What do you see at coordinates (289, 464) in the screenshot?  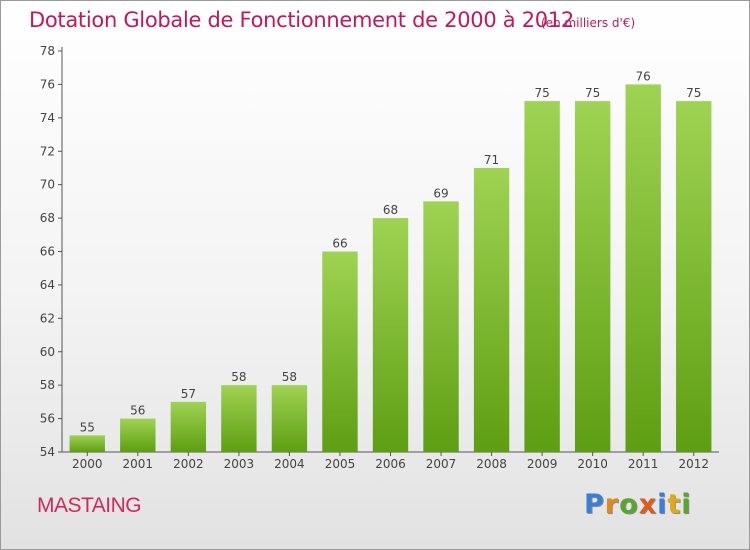 I see `x-tick-label: 2004` at bounding box center [289, 464].